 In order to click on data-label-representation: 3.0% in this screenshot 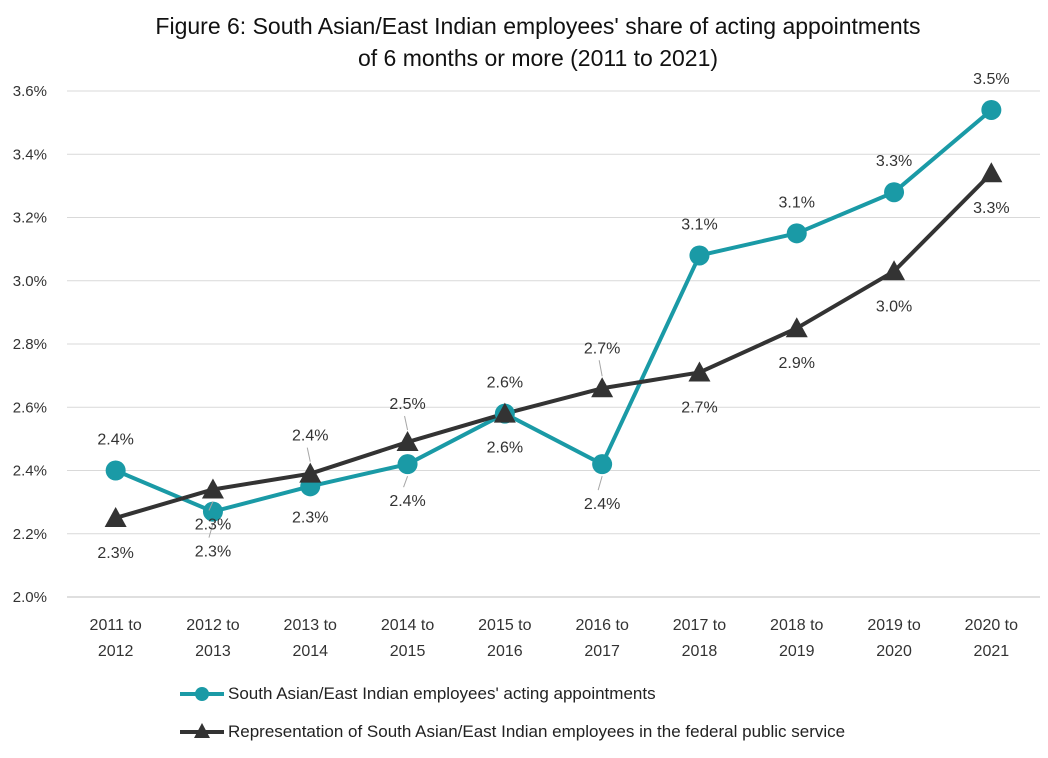, I will do `click(894, 306)`.